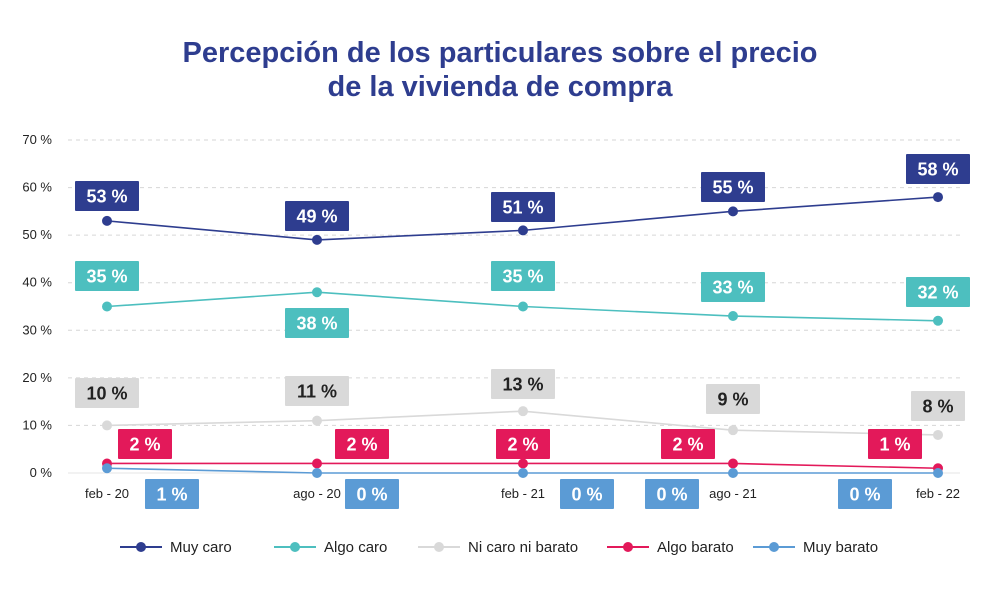 This screenshot has width=1000, height=590. I want to click on data-label: 32 %, so click(937, 293).